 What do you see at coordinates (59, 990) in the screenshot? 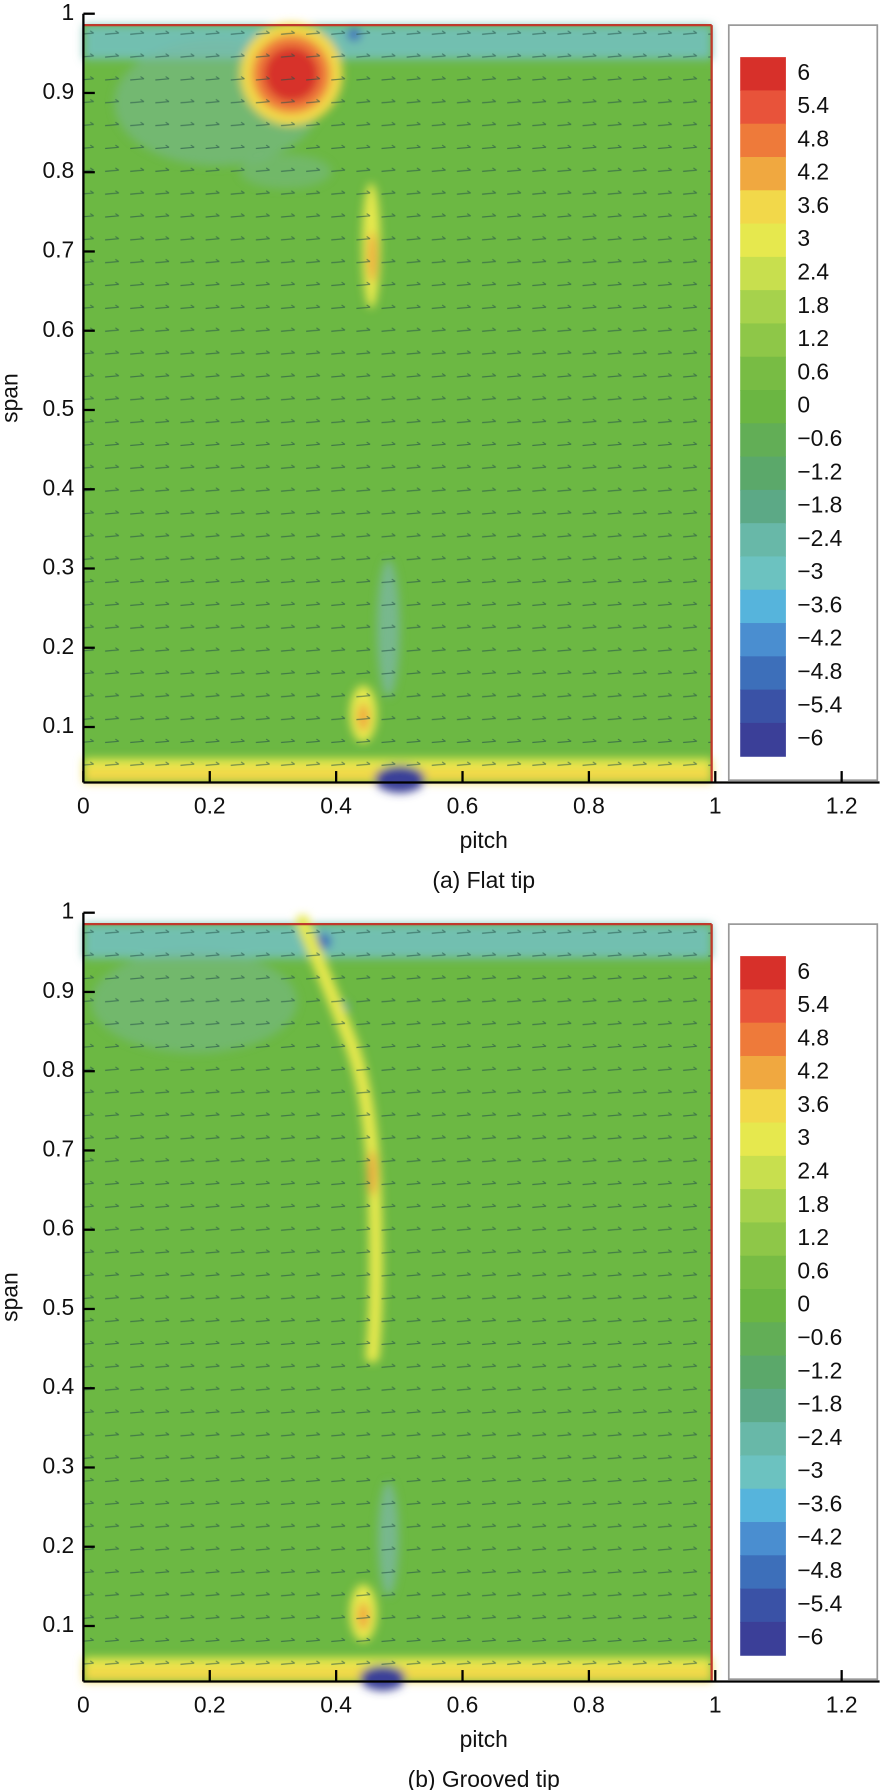
I see `y-tick-label: 0.9` at bounding box center [59, 990].